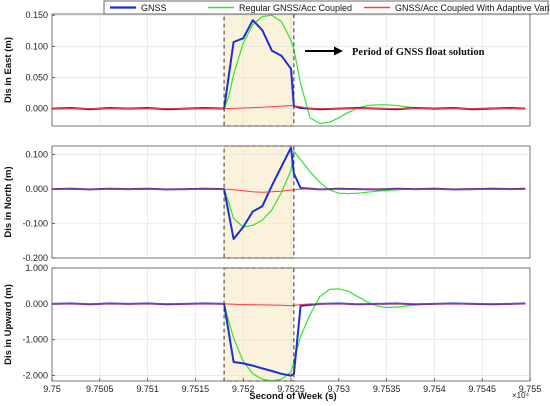  I want to click on x-tick-label: 9.753, so click(339, 389).